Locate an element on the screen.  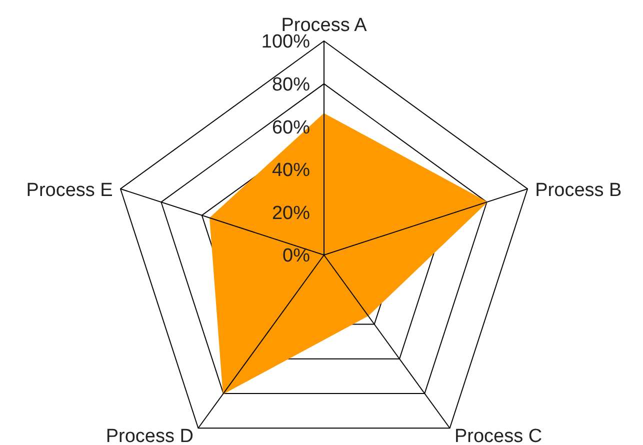
spoke-label: Process D is located at coordinates (150, 435).